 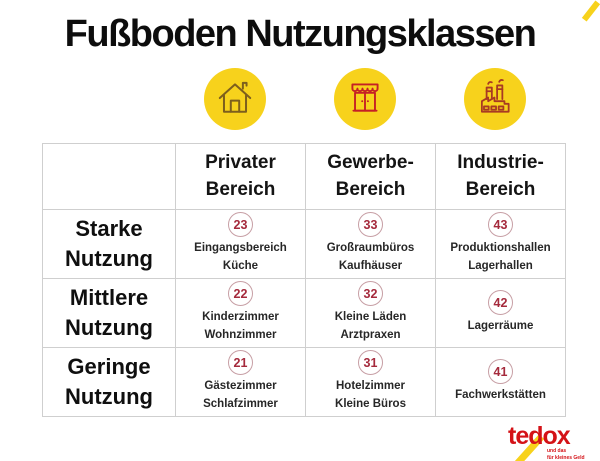 I want to click on factory-icon, so click(x=495, y=99).